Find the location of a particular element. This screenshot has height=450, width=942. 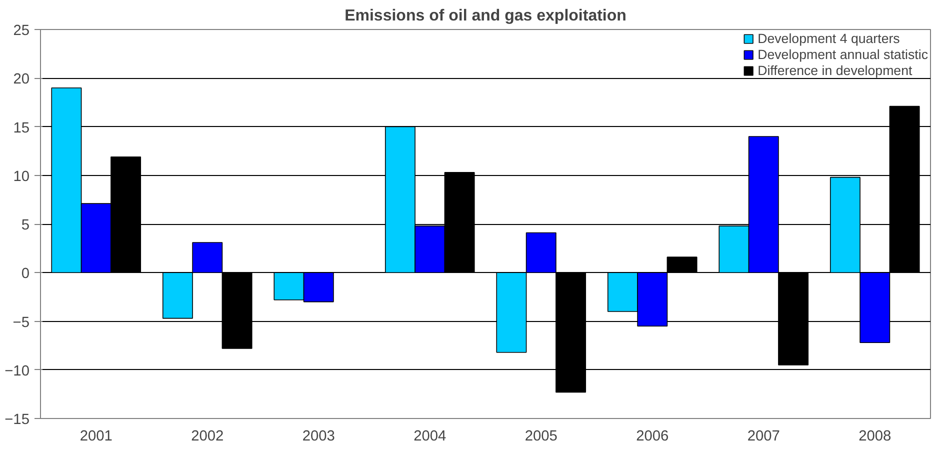

x-tick-label: 2005 is located at coordinates (541, 436).